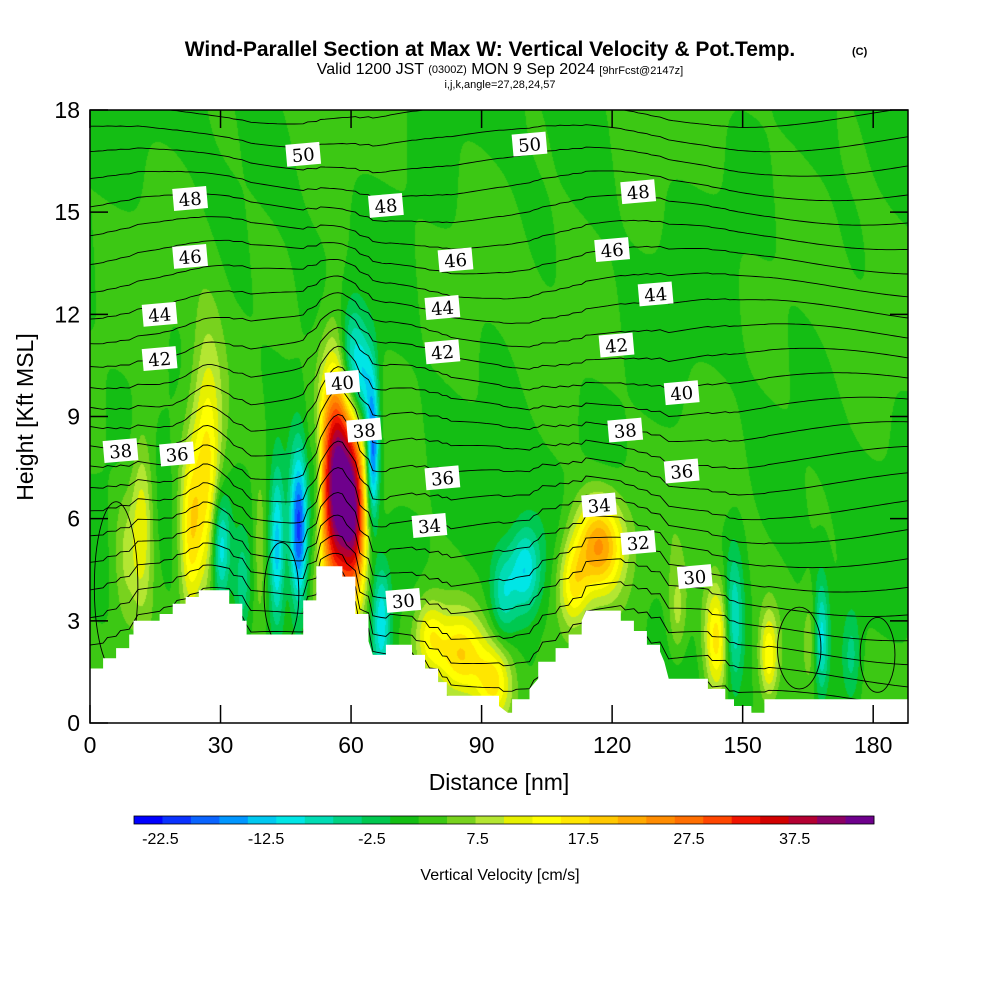  What do you see at coordinates (638, 544) in the screenshot?
I see `svg-text: 32` at bounding box center [638, 544].